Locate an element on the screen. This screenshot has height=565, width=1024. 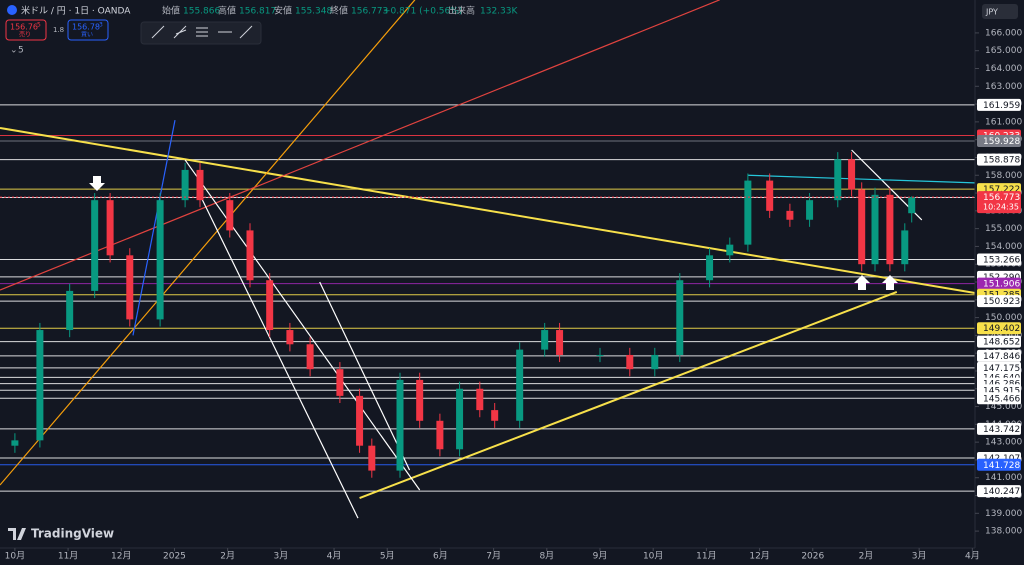
x-tick-label: 6月 is located at coordinates (440, 556).